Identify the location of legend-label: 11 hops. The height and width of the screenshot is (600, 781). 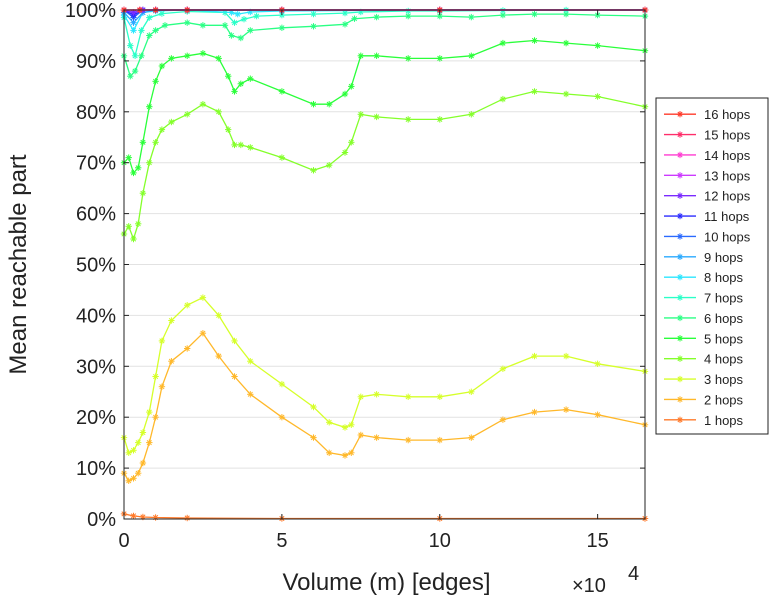
(727, 216).